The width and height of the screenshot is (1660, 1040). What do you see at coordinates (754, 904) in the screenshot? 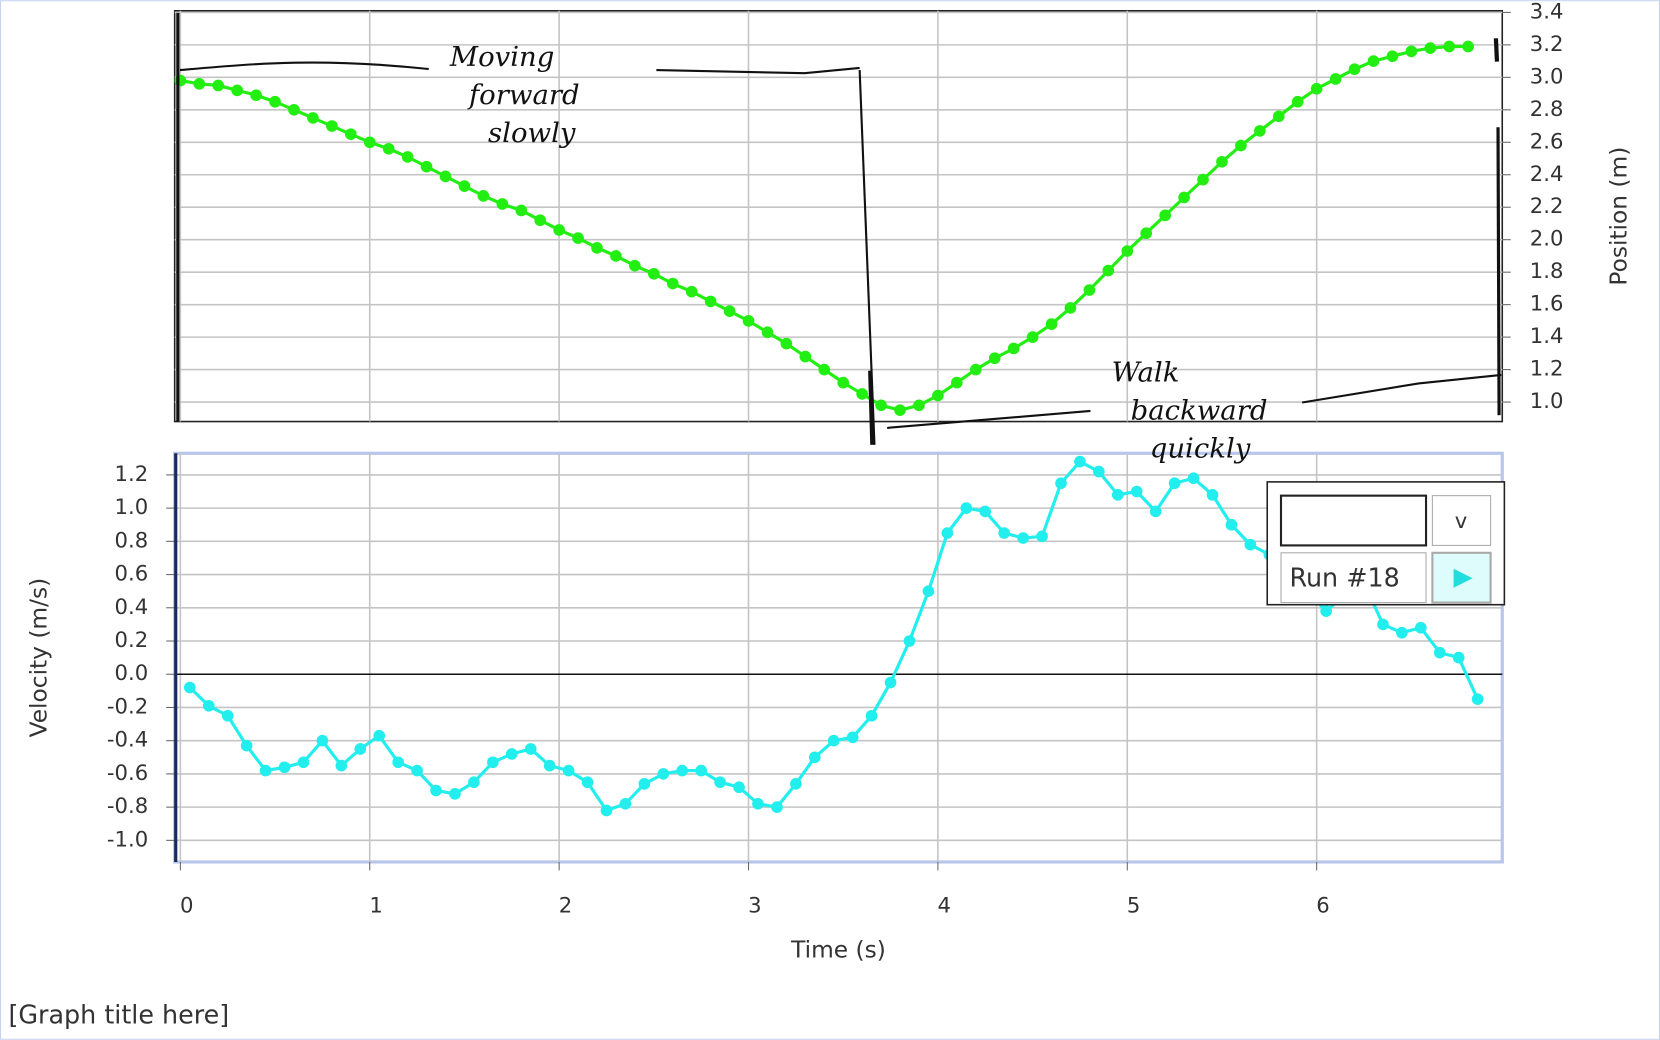
I see `x-tick-label: 3` at bounding box center [754, 904].